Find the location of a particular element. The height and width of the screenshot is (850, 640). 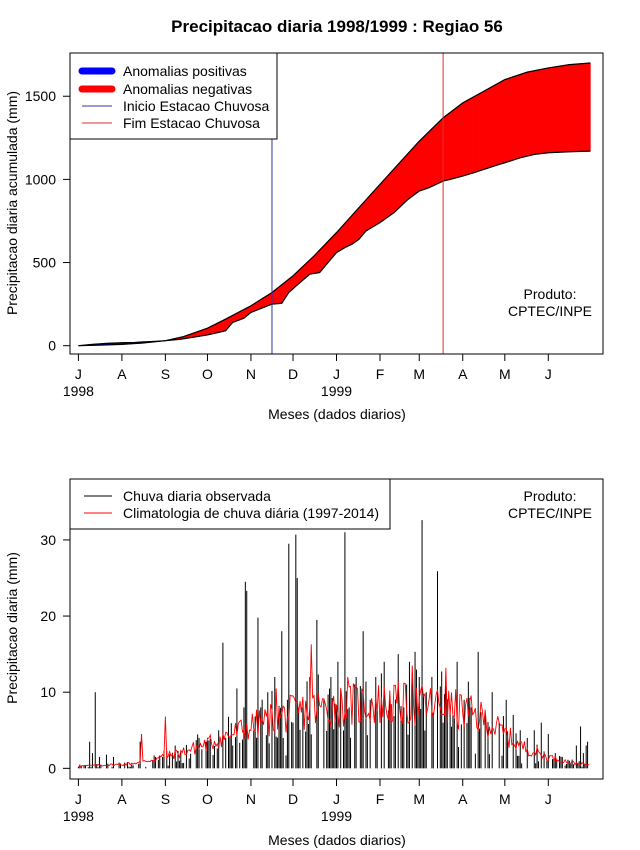

p1-y-tick-label: 0 is located at coordinates (52, 346).